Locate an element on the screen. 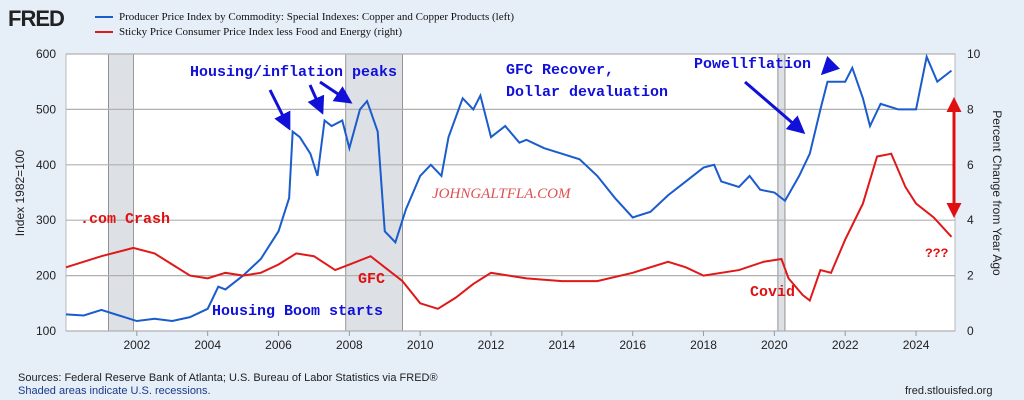  x-tick-label: 2008 is located at coordinates (349, 345).